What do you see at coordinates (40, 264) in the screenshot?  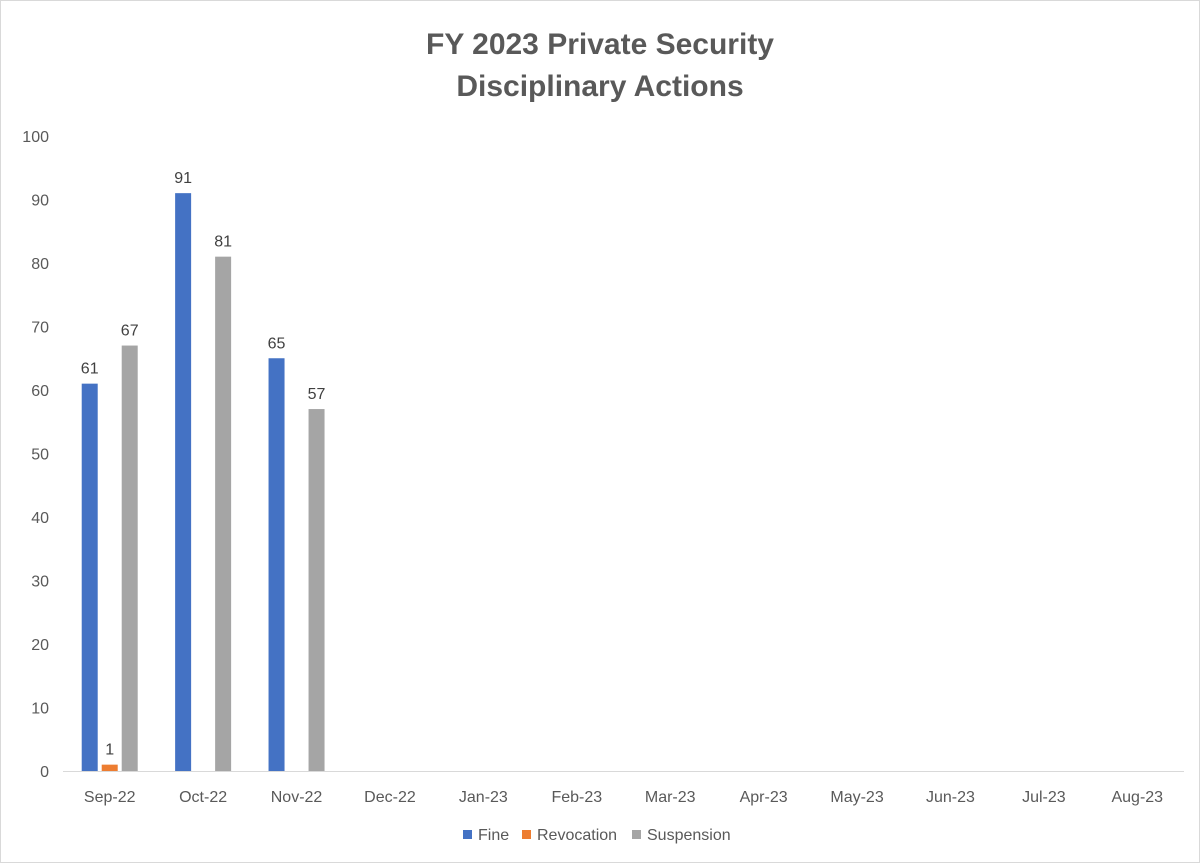 I see `y-tick-label: 80` at bounding box center [40, 264].